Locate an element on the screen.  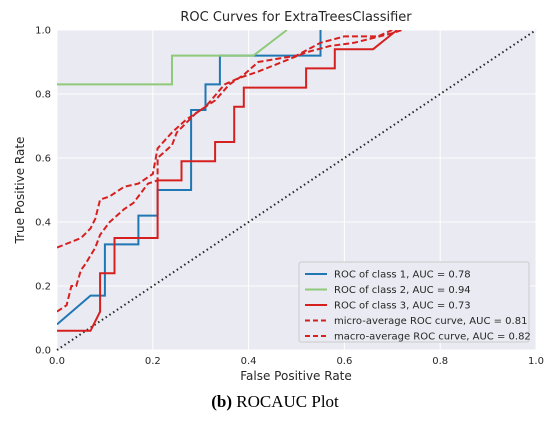
x-axis-label: False Positive Rate is located at coordinates (296, 376).